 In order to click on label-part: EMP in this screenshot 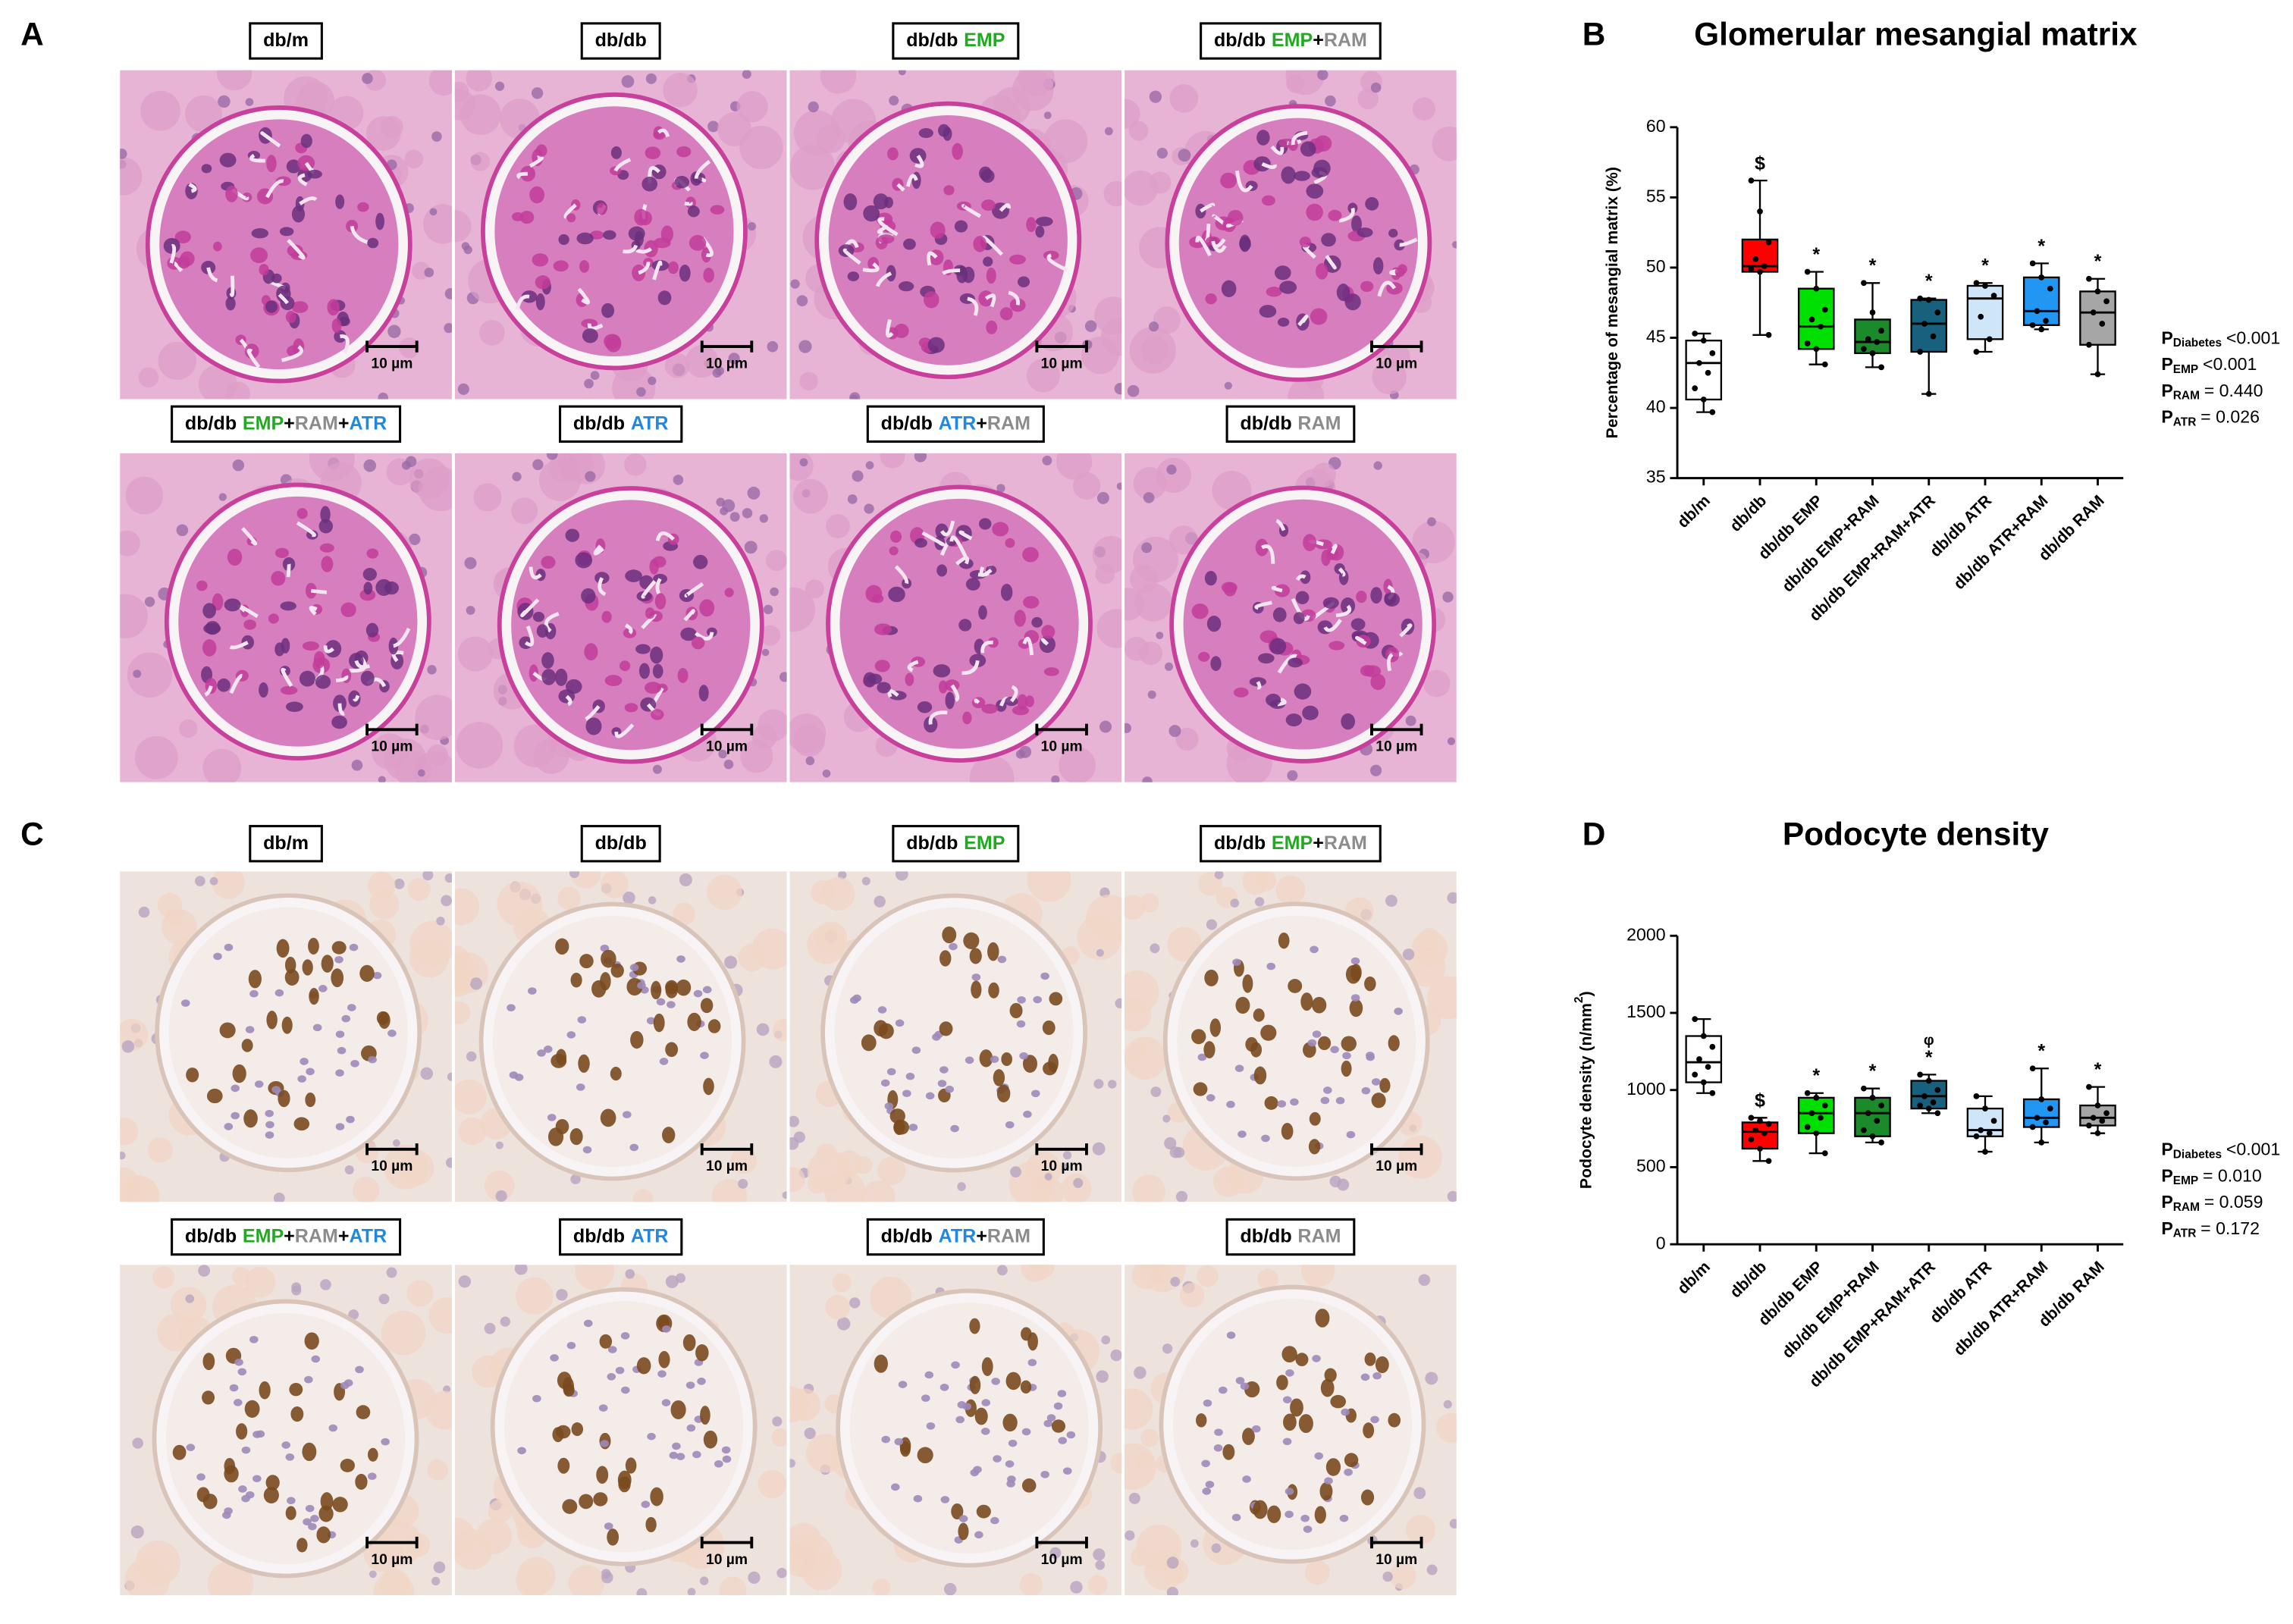, I will do `click(263, 1235)`.